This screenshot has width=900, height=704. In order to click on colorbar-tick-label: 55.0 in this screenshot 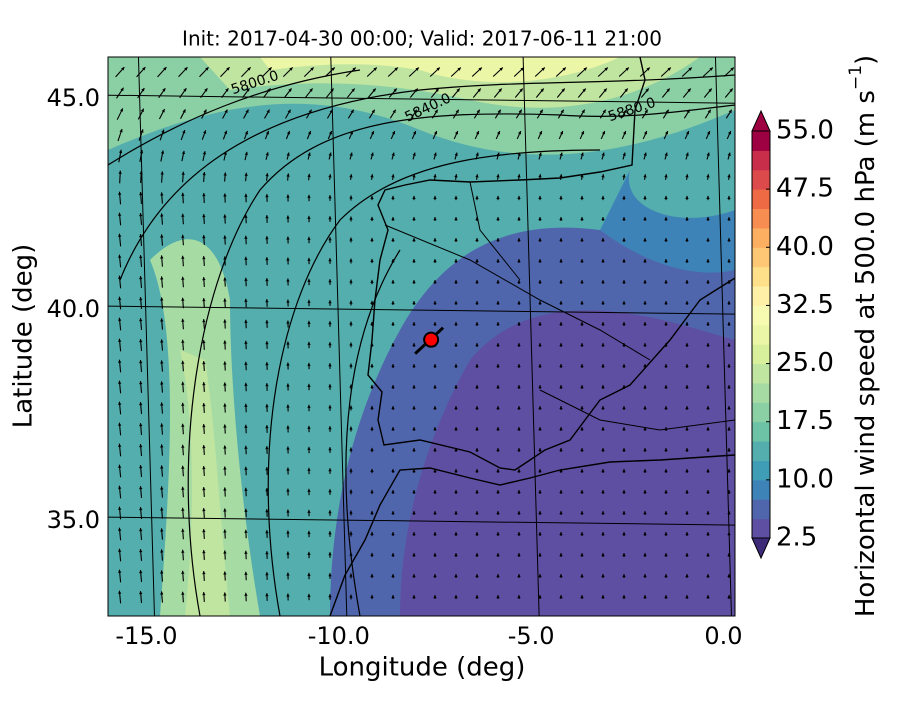, I will do `click(805, 131)`.